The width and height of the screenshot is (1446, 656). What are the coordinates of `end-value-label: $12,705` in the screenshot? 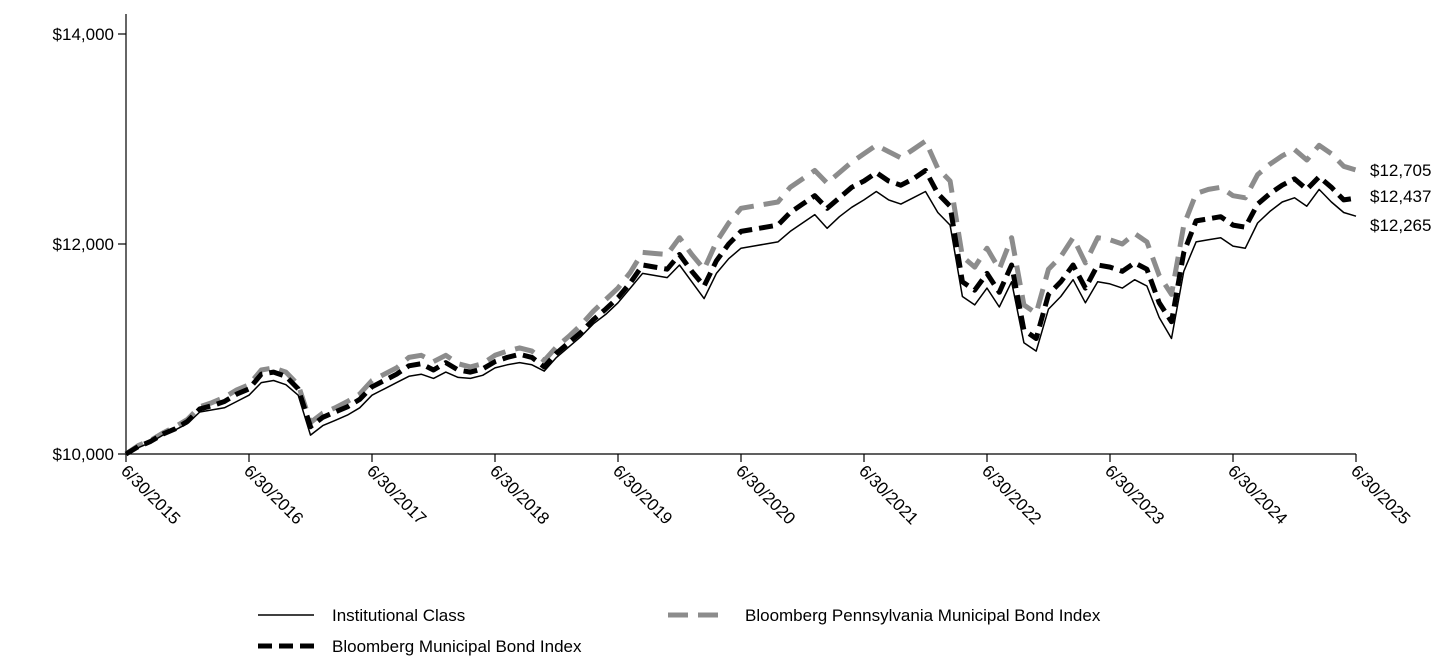 It's located at (1400, 170).